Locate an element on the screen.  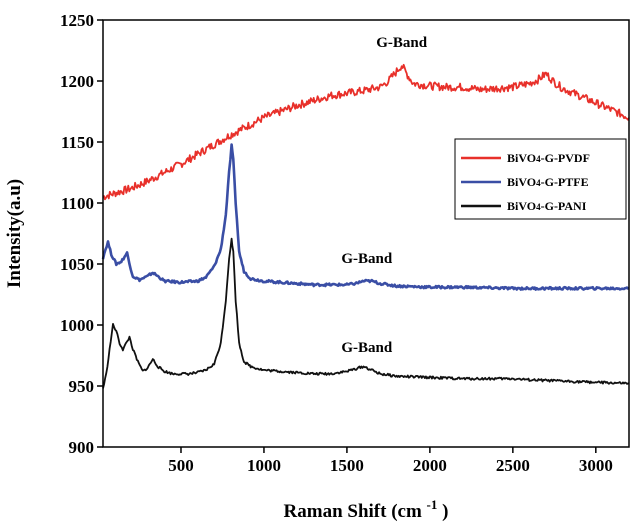
x-tick-label: 500 is located at coordinates (181, 465).